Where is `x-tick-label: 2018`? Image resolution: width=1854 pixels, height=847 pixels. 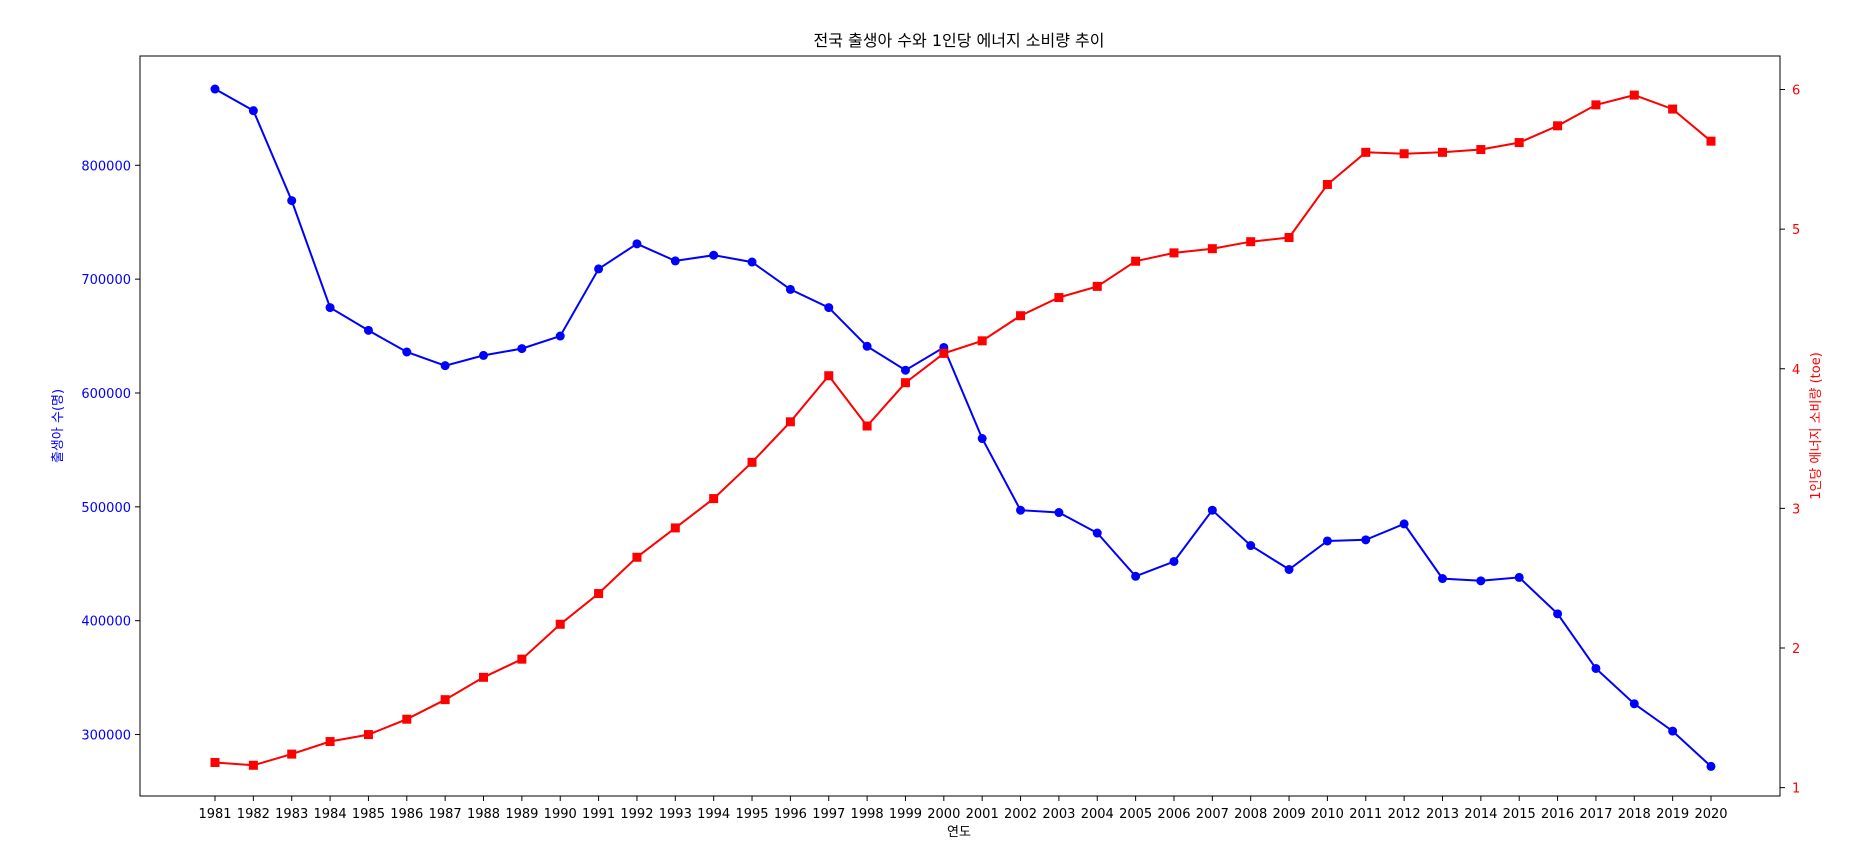
x-tick-label: 2018 is located at coordinates (1634, 814).